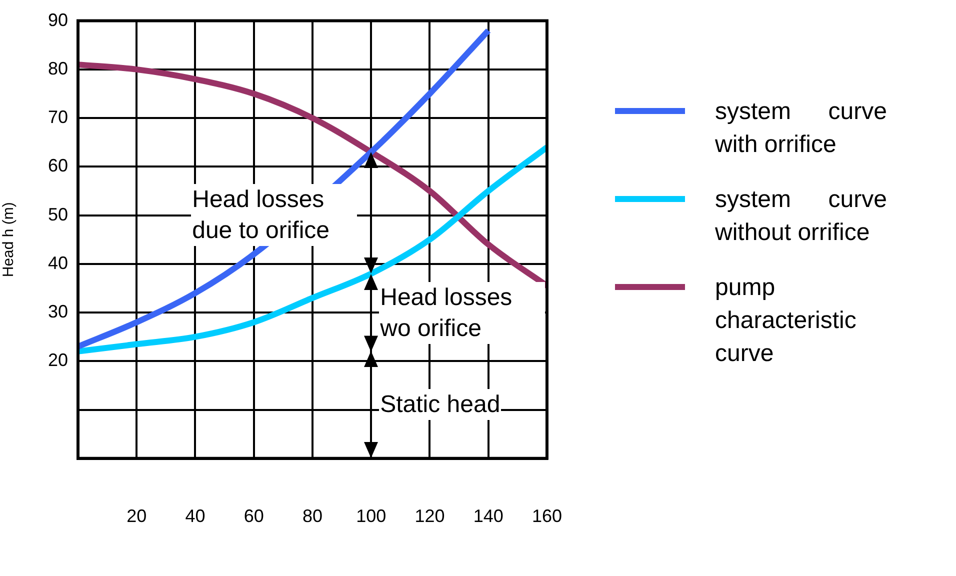 The width and height of the screenshot is (956, 576). Describe the element at coordinates (786, 321) in the screenshot. I see `legend-label: pump characteristic curve` at that location.